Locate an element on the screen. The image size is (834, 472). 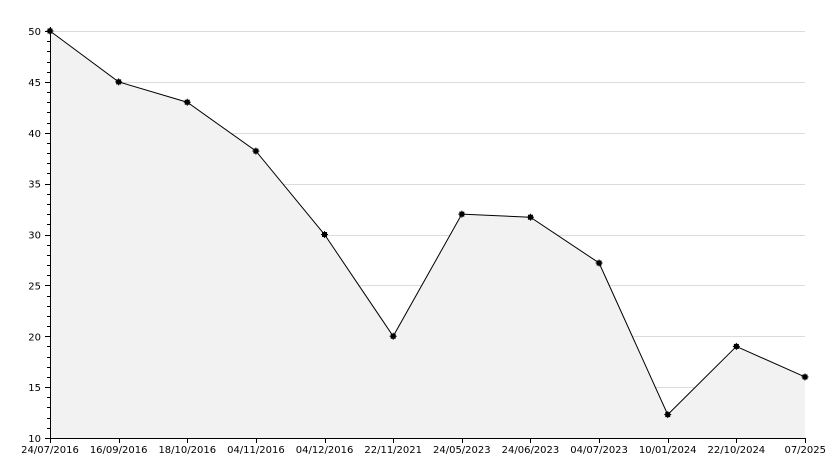
y-tick-label-7: 45 is located at coordinates (34, 83).